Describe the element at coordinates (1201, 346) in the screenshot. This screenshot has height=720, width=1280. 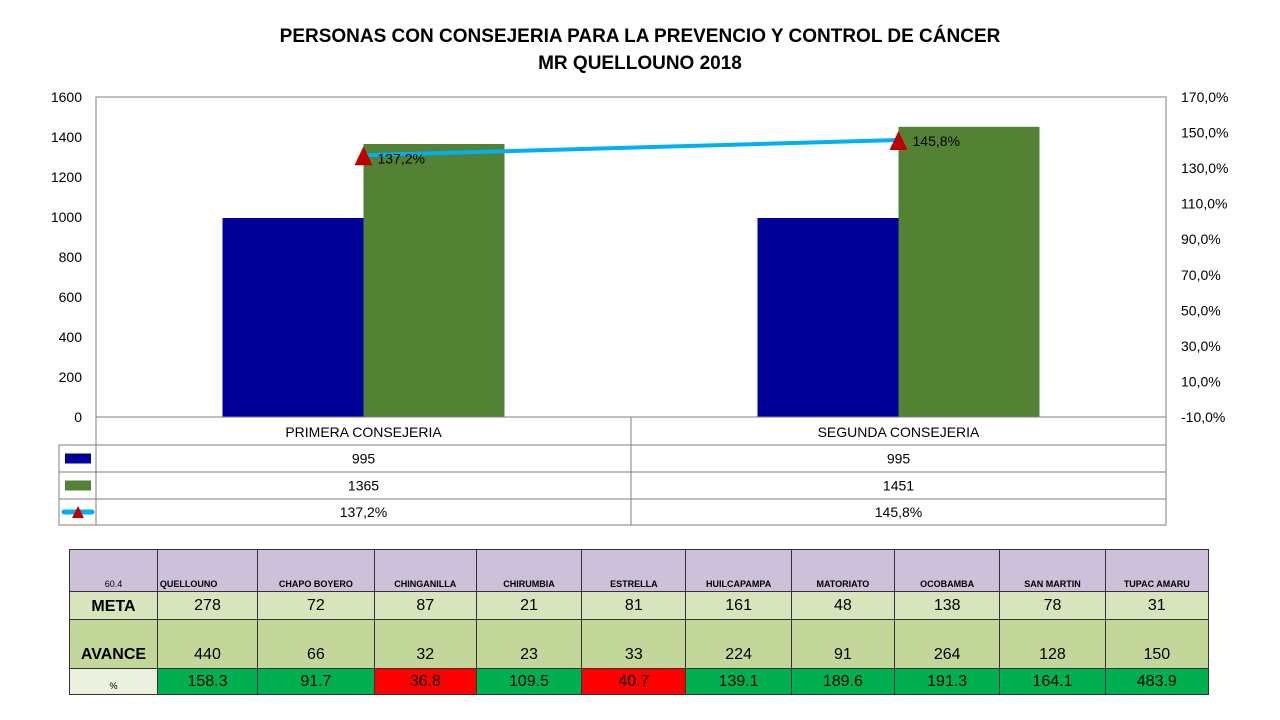
I see `y2-tick-label: 30,0%` at that location.